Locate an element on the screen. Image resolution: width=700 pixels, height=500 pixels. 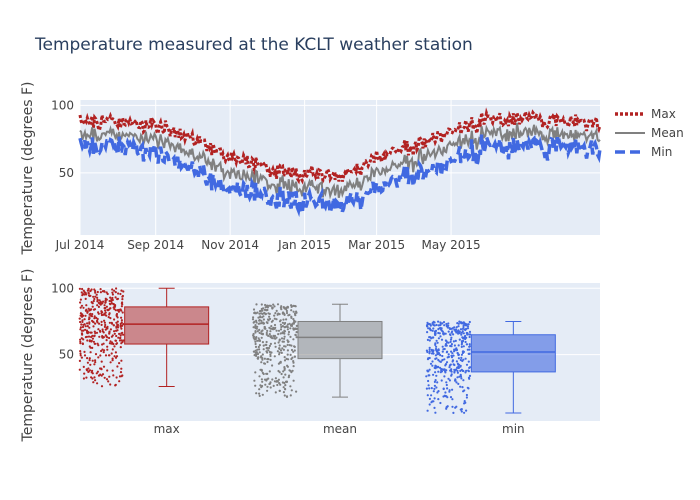
legend-item-min: Min is located at coordinates (643, 152).